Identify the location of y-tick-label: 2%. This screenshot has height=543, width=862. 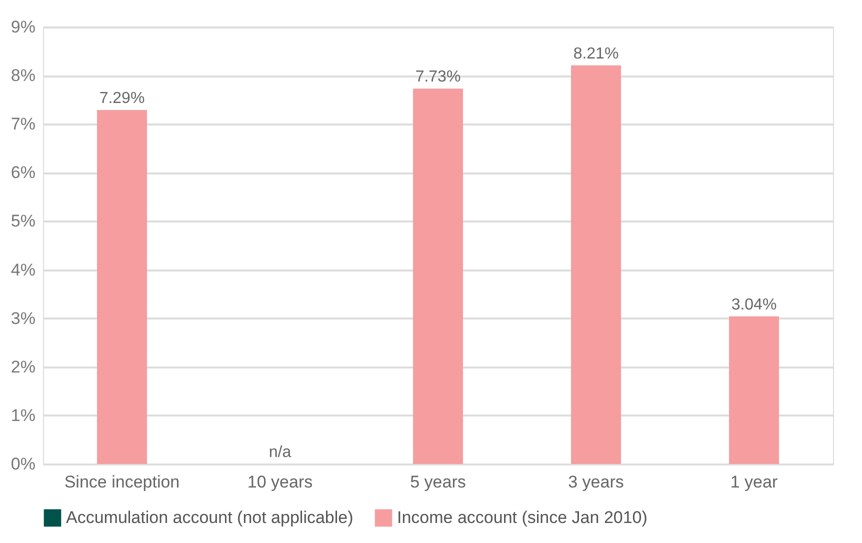
(23, 366).